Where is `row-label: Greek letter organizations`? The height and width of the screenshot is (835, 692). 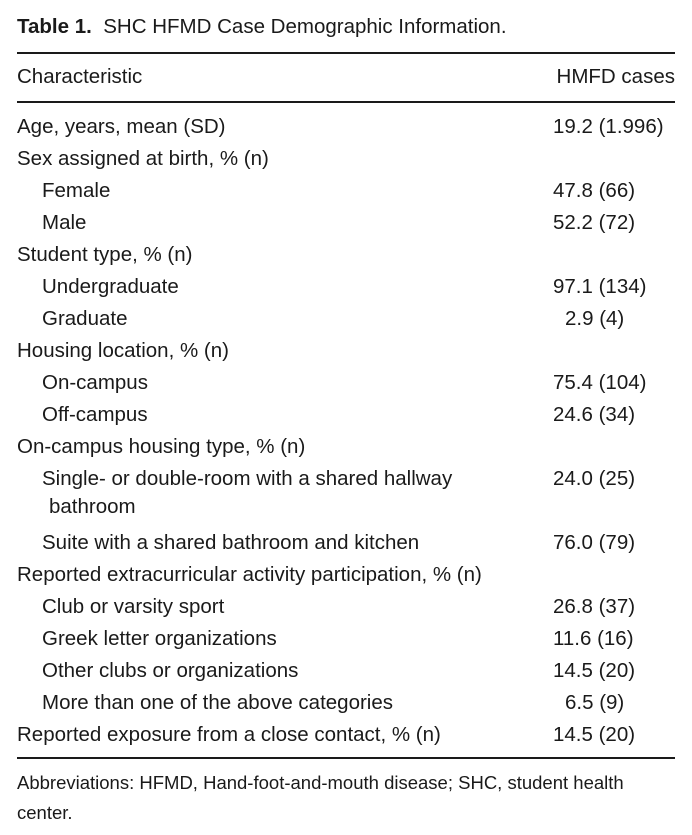
row-label: Greek letter organizations is located at coordinates (159, 639).